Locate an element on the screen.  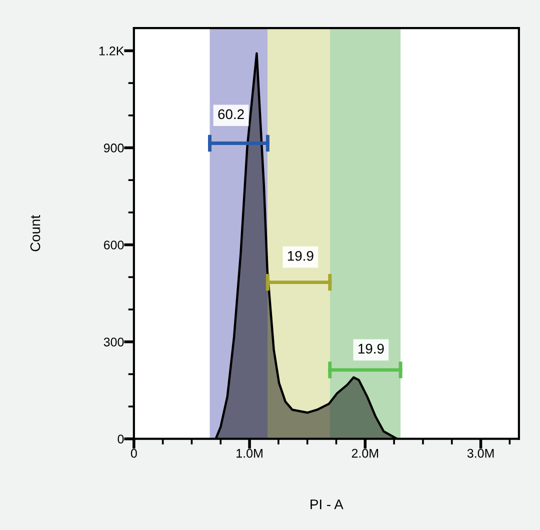
y-tick-label: 1.2K is located at coordinates (111, 51).